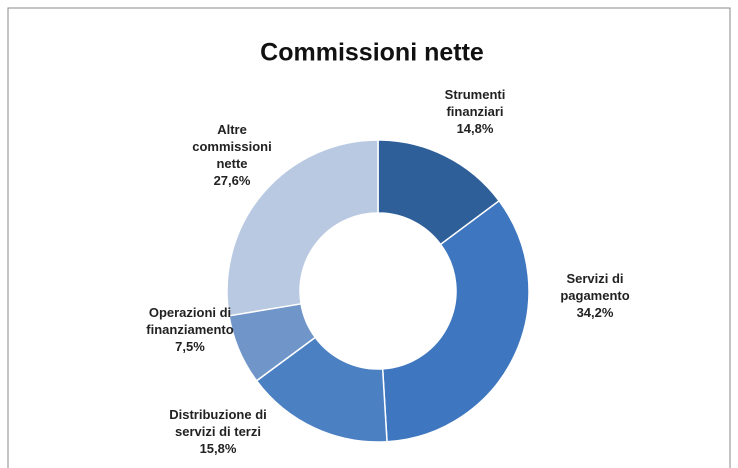 The image size is (738, 468). I want to click on value-label: 27,6%, so click(232, 180).